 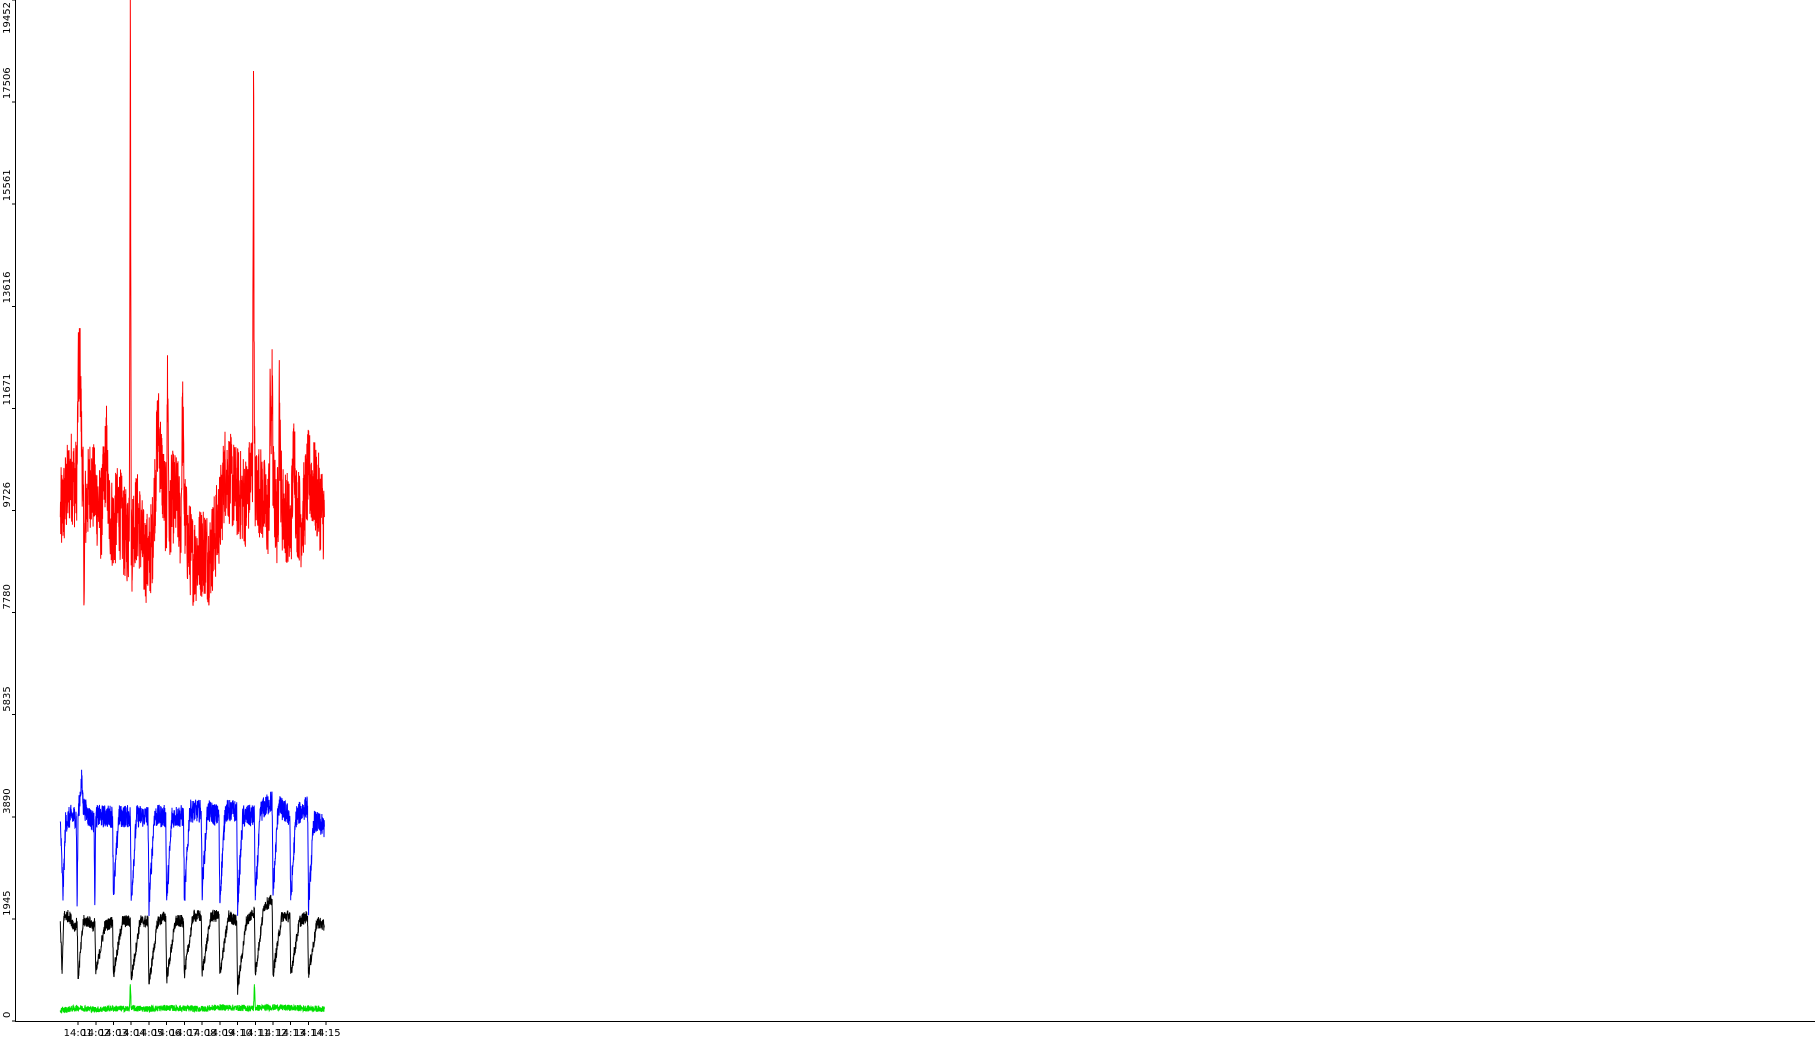 I want to click on y-tick-label-5: 9726, so click(x=7, y=494).